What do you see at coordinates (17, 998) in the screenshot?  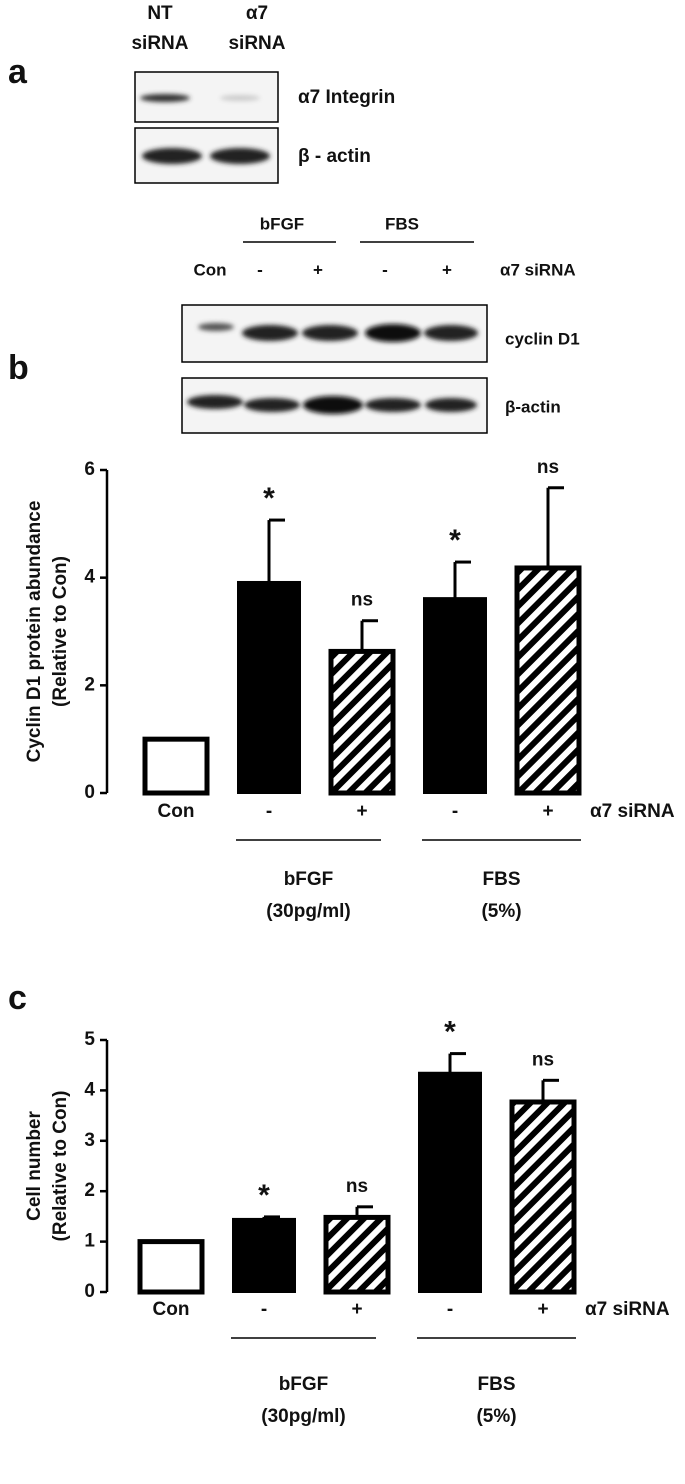 I see `panel-label: c` at bounding box center [17, 998].